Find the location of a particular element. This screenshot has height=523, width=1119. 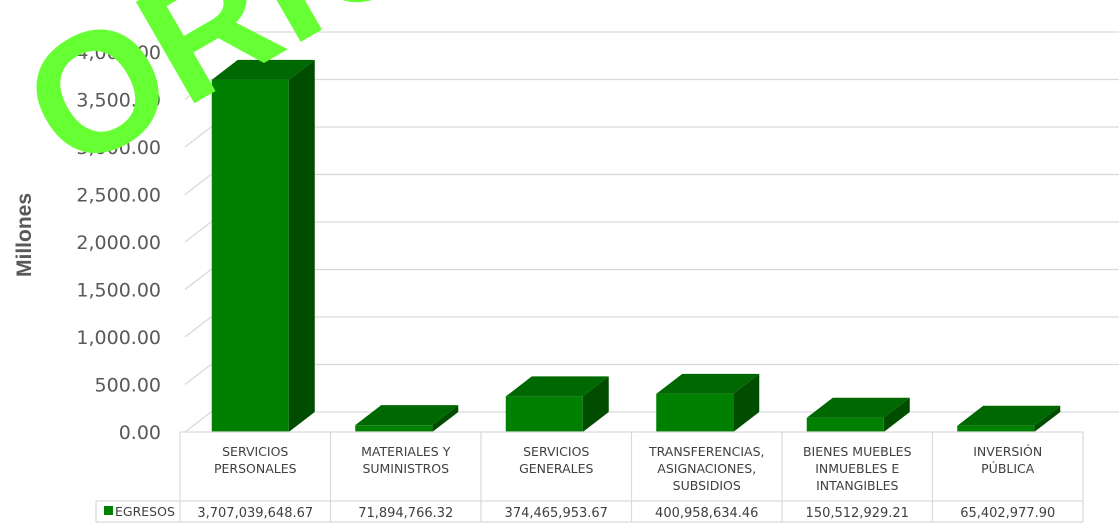

y-tick-label: 2,500.00 is located at coordinates (118, 196).